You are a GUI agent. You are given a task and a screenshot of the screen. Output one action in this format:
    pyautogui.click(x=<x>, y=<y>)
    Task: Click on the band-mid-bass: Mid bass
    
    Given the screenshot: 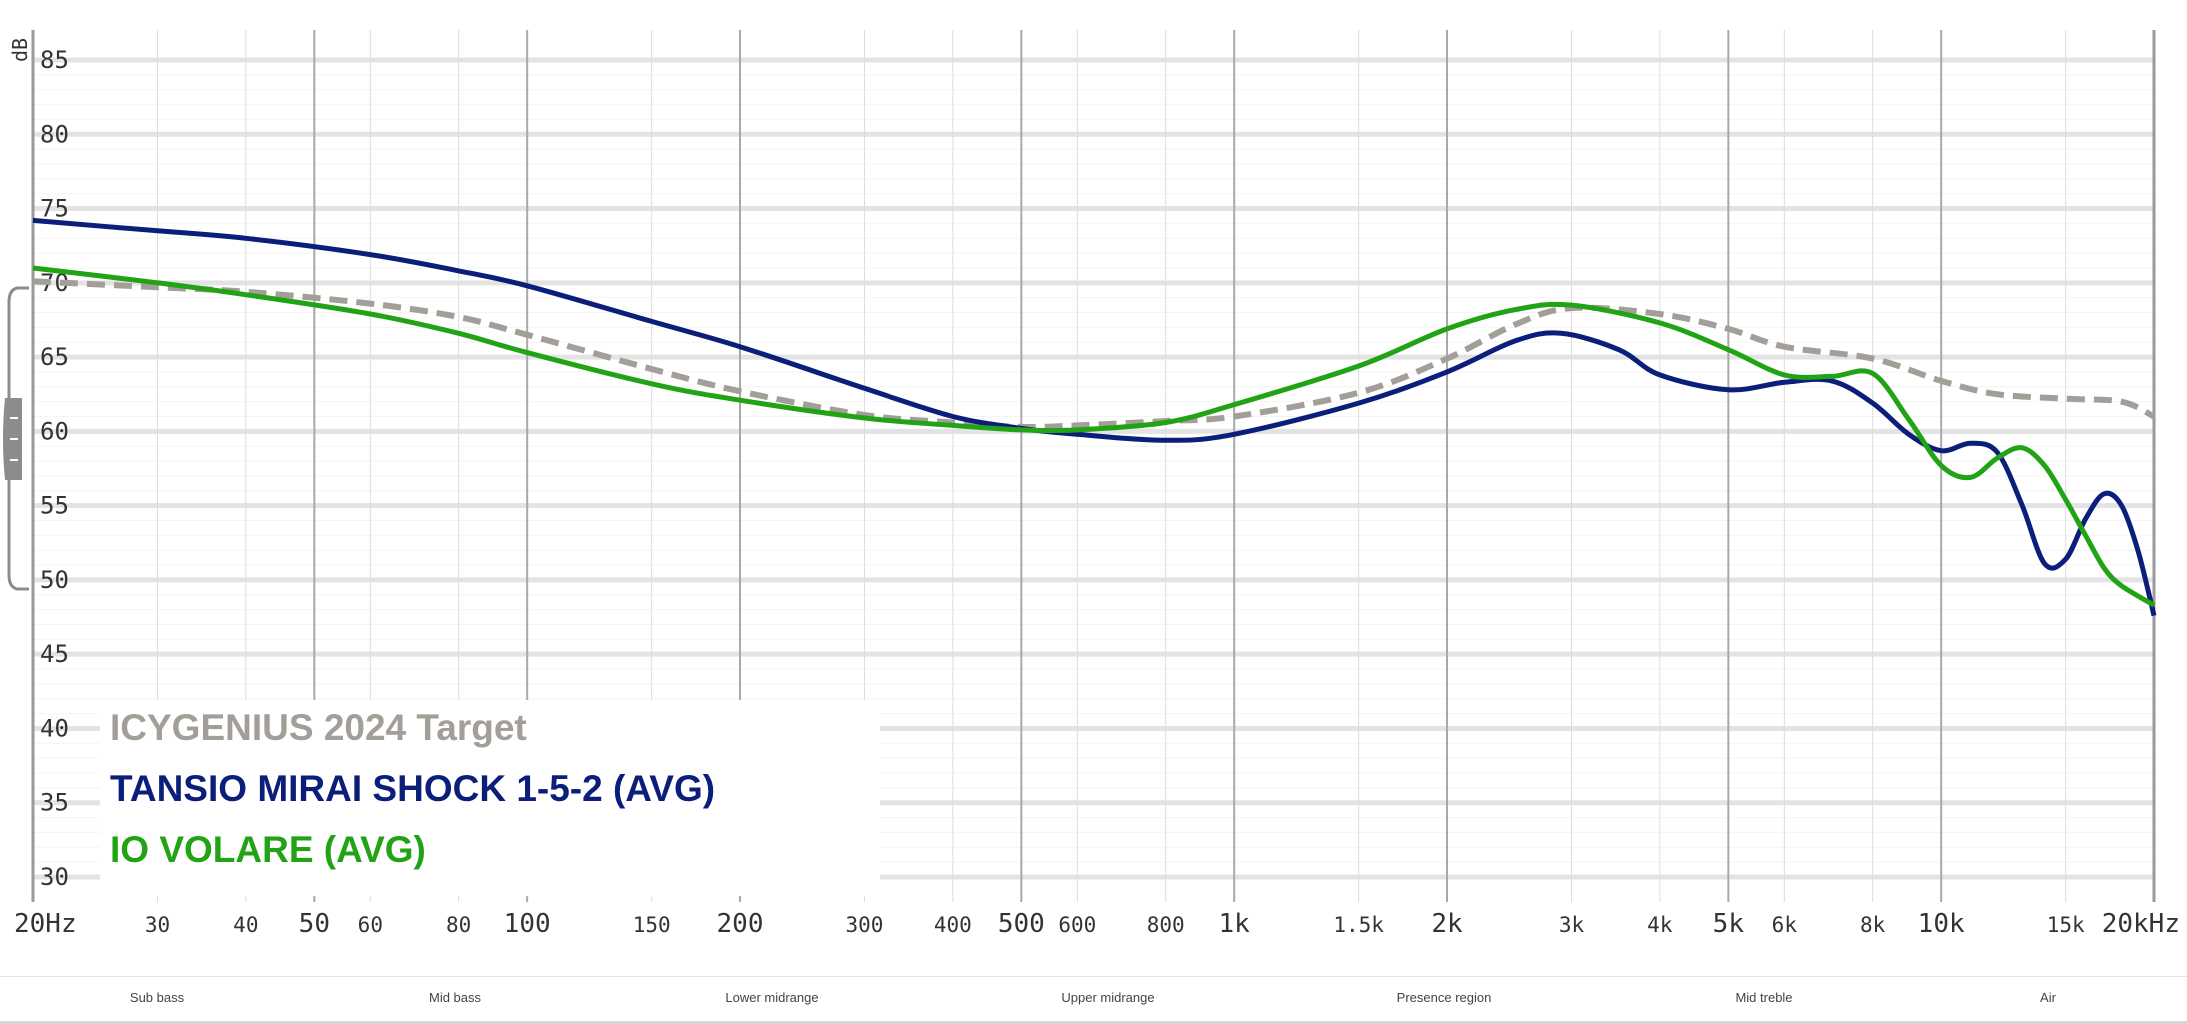 What is the action you would take?
    pyautogui.click(x=455, y=997)
    